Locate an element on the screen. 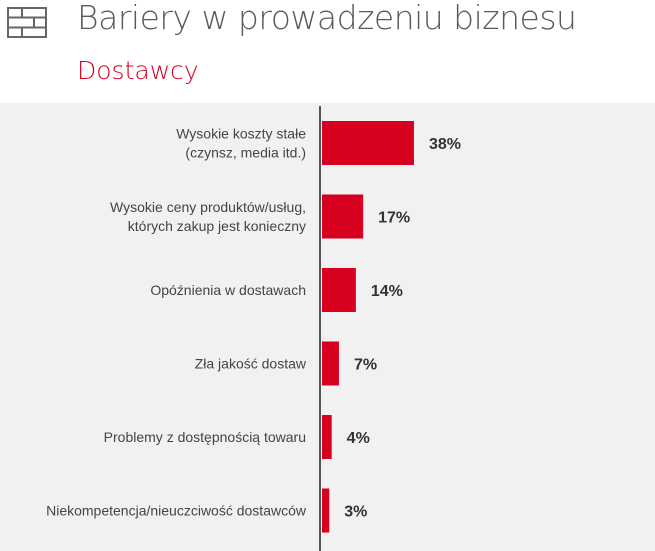 The height and width of the screenshot is (551, 655). value-label: 7% is located at coordinates (365, 365).